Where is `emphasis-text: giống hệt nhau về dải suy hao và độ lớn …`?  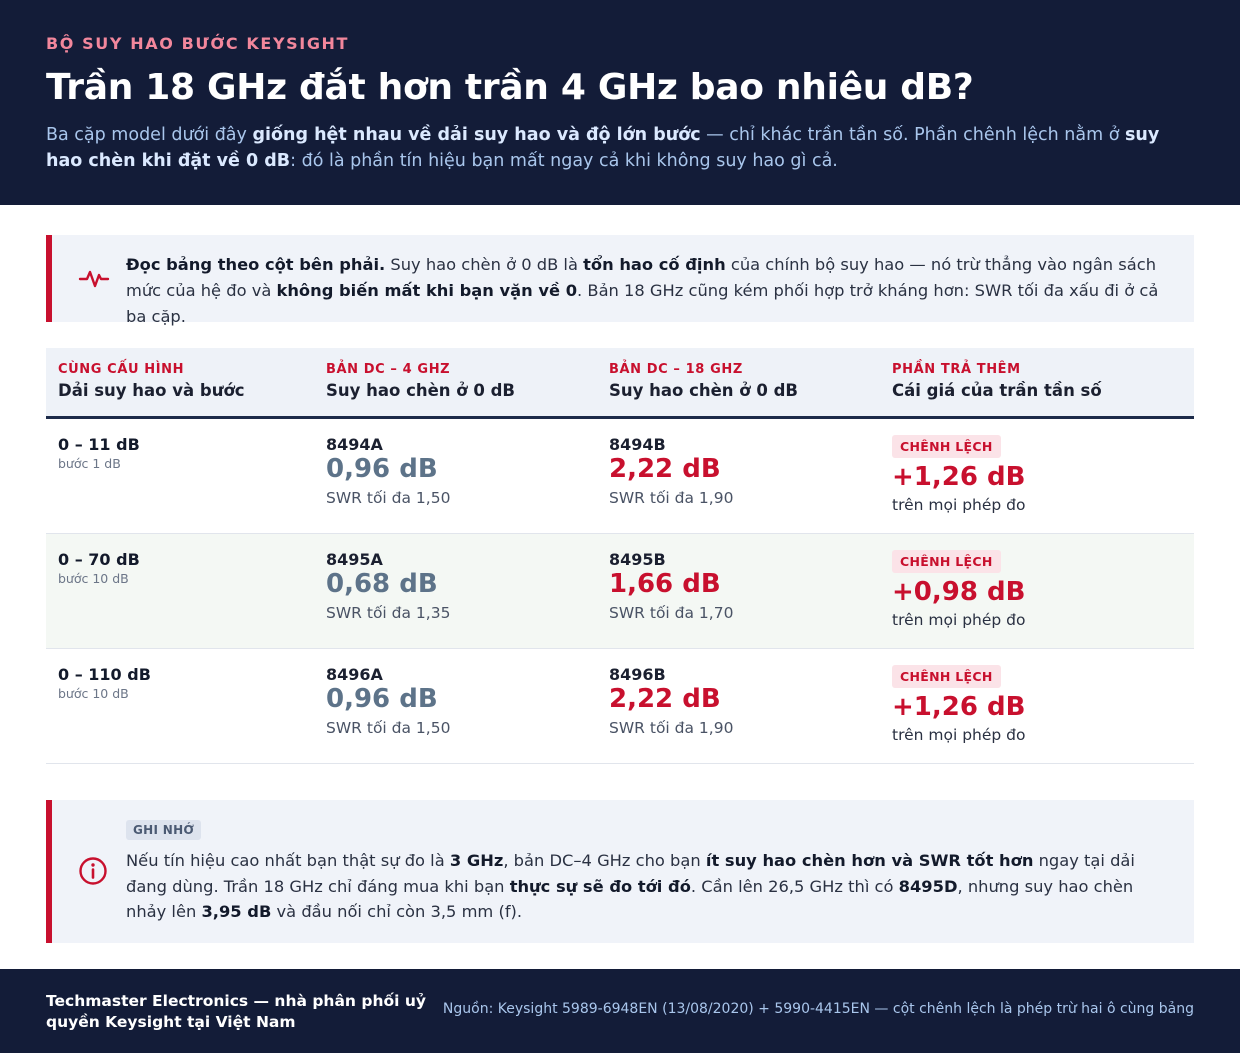 emphasis-text: giống hệt nhau về dải suy hao và độ lớn … is located at coordinates (476, 135).